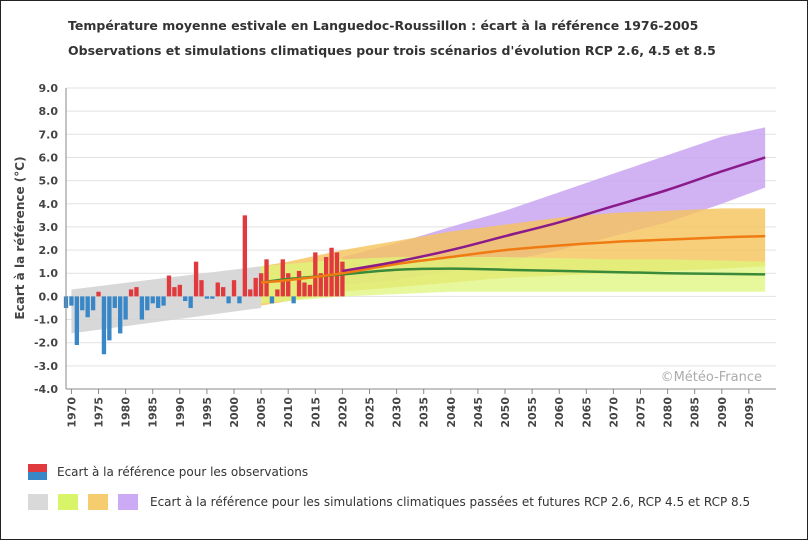  What do you see at coordinates (250, 293) in the screenshot?
I see `observation-bar-2003` at bounding box center [250, 293].